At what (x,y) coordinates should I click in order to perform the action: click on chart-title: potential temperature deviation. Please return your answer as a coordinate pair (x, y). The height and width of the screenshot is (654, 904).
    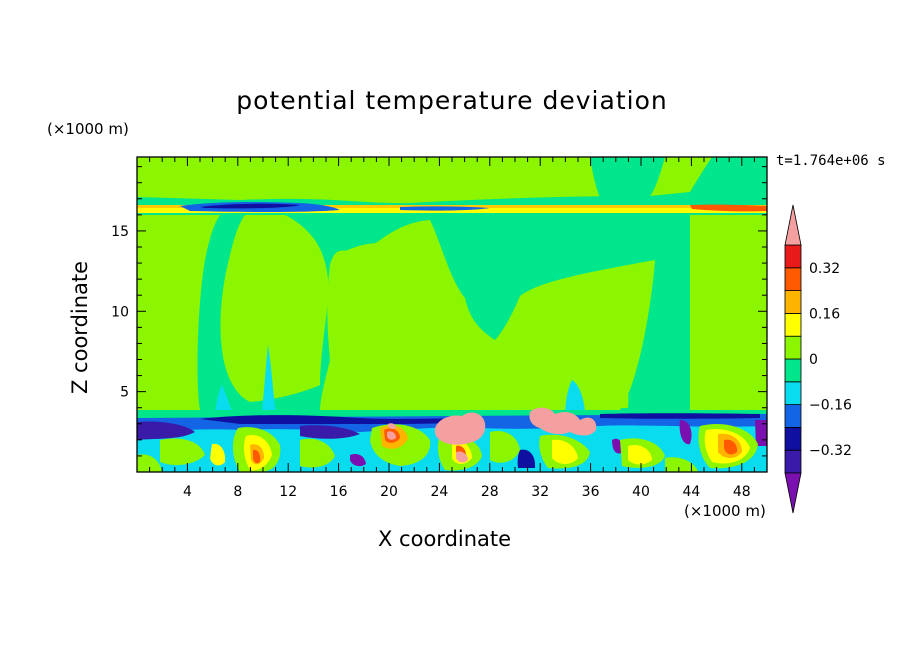
    Looking at the image, I should click on (452, 100).